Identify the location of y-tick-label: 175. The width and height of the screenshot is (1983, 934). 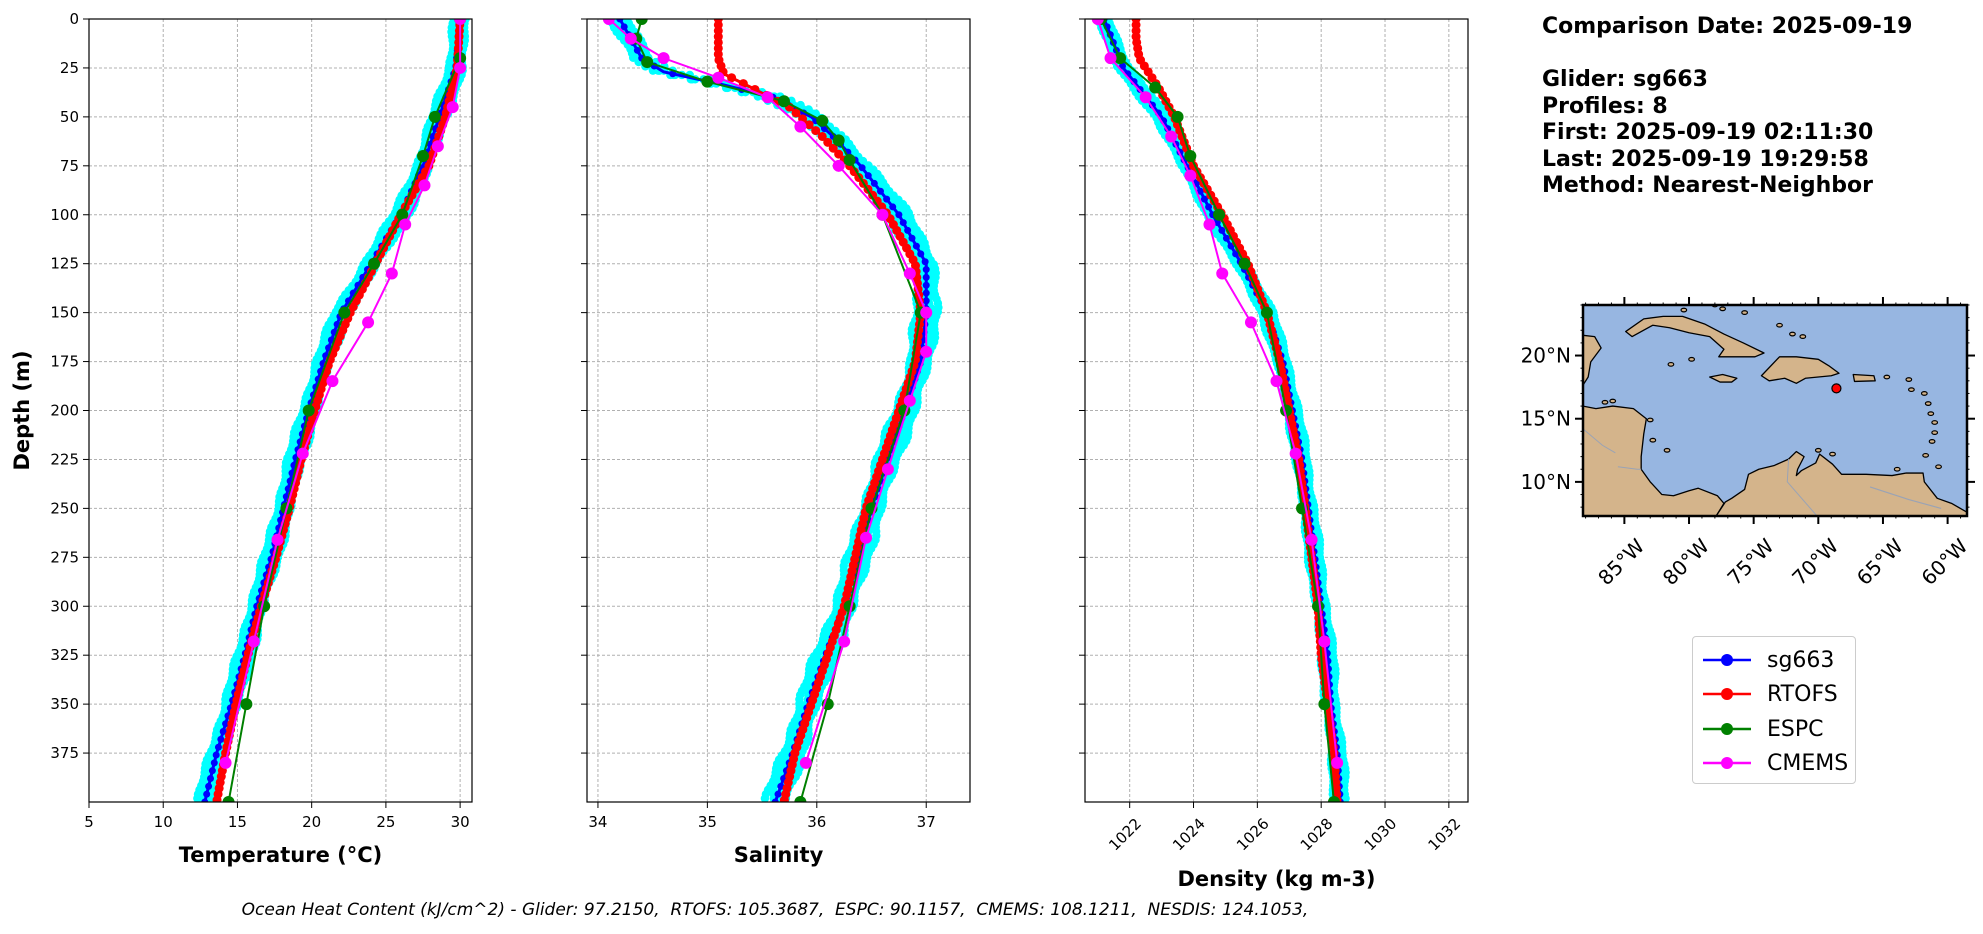
(64, 362).